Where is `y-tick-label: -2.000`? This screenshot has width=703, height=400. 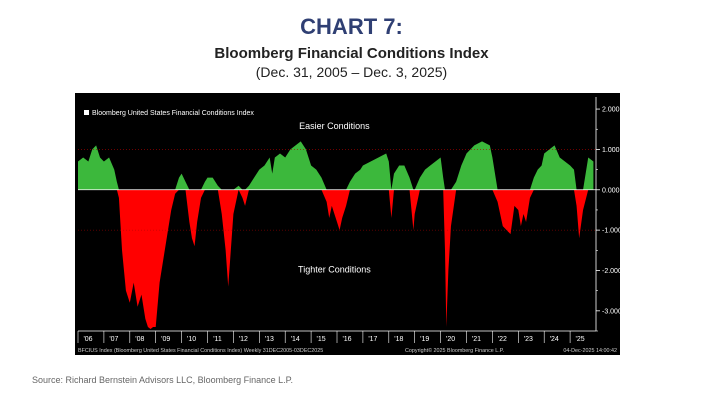 y-tick-label: -2.000 is located at coordinates (611, 271).